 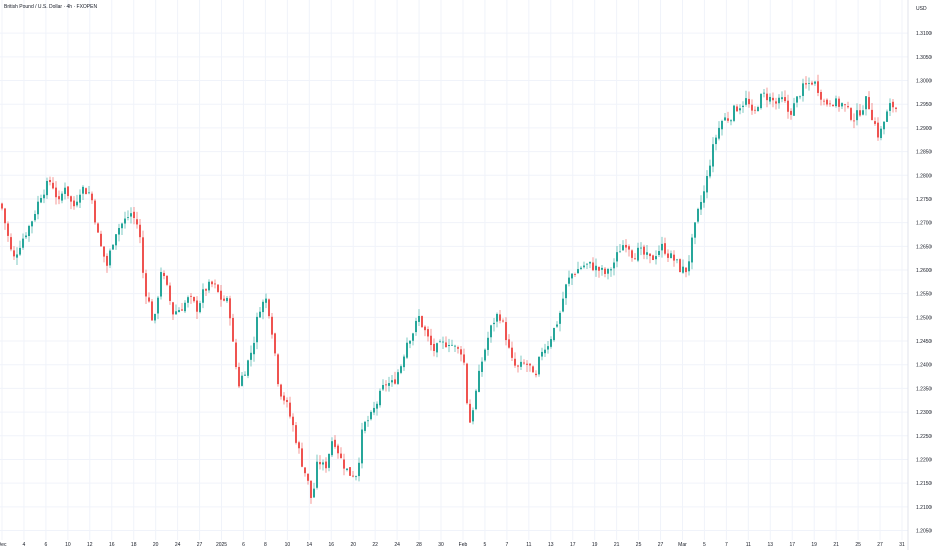 I want to click on time-tick-label: 21, so click(x=836, y=545).